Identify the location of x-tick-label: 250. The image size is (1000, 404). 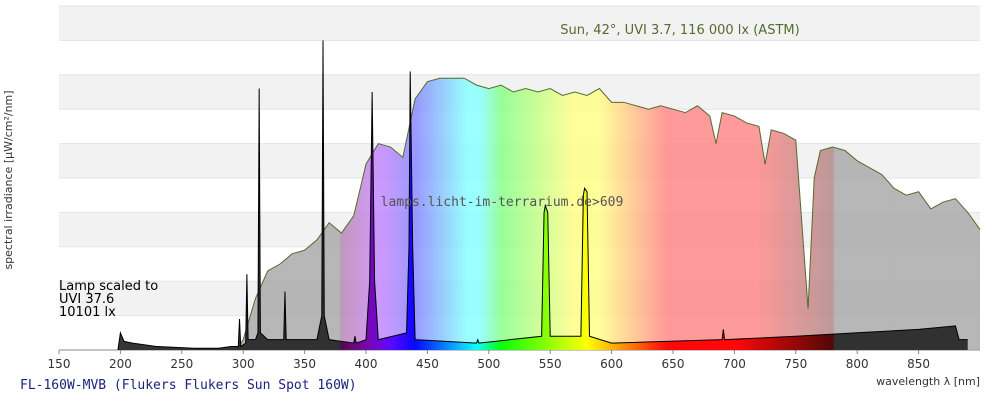
(181, 364).